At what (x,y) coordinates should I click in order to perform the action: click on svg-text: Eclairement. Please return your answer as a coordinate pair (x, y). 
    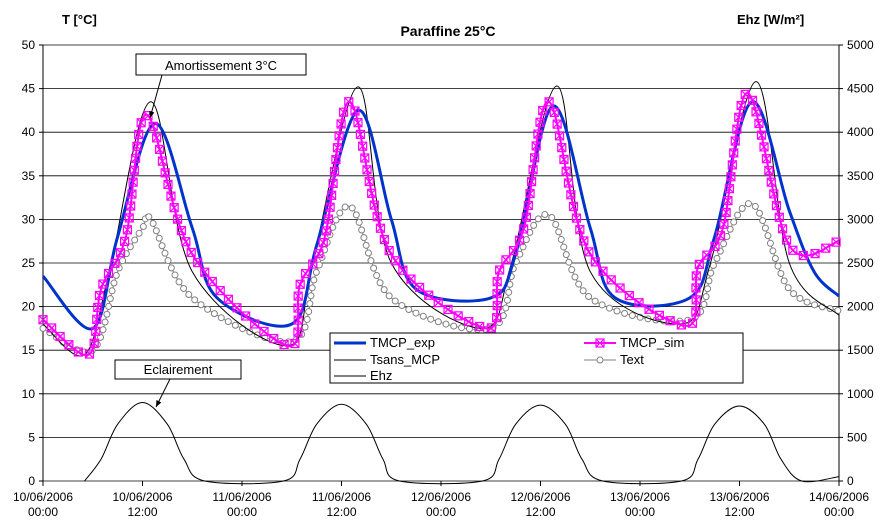
    Looking at the image, I should click on (178, 369).